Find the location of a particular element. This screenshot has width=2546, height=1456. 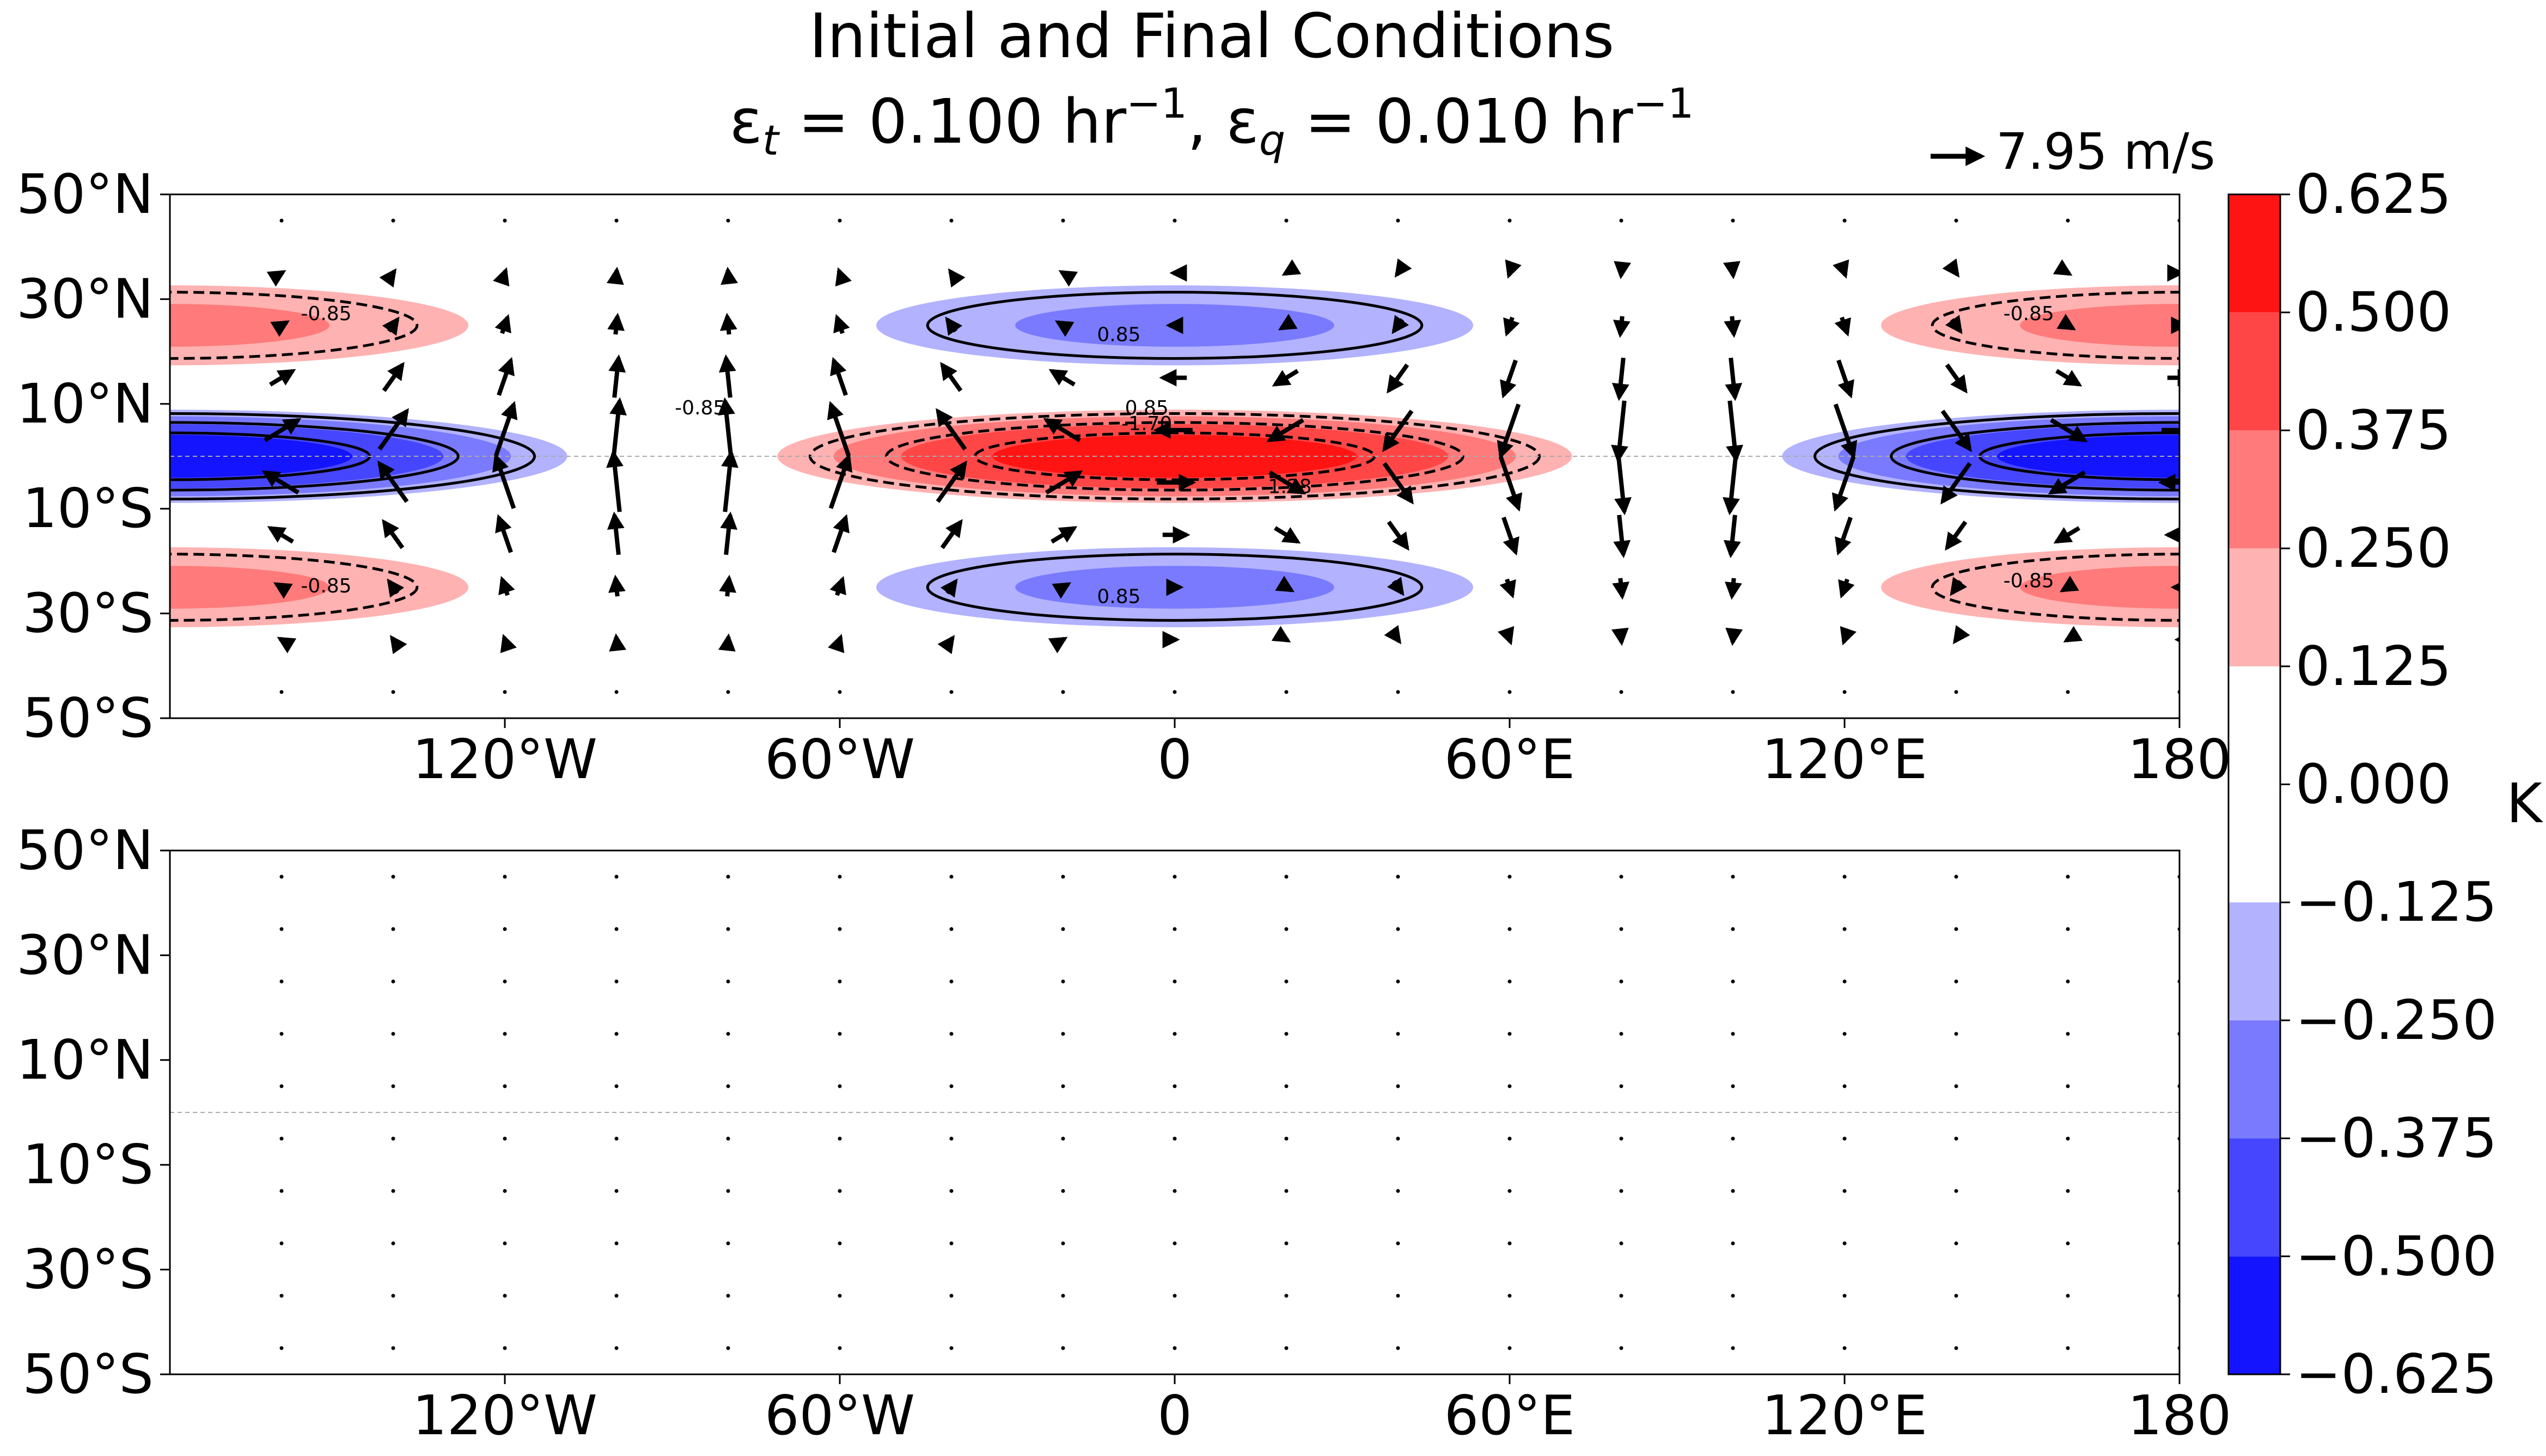

x-tick-label: 60°E is located at coordinates (1509, 1415).